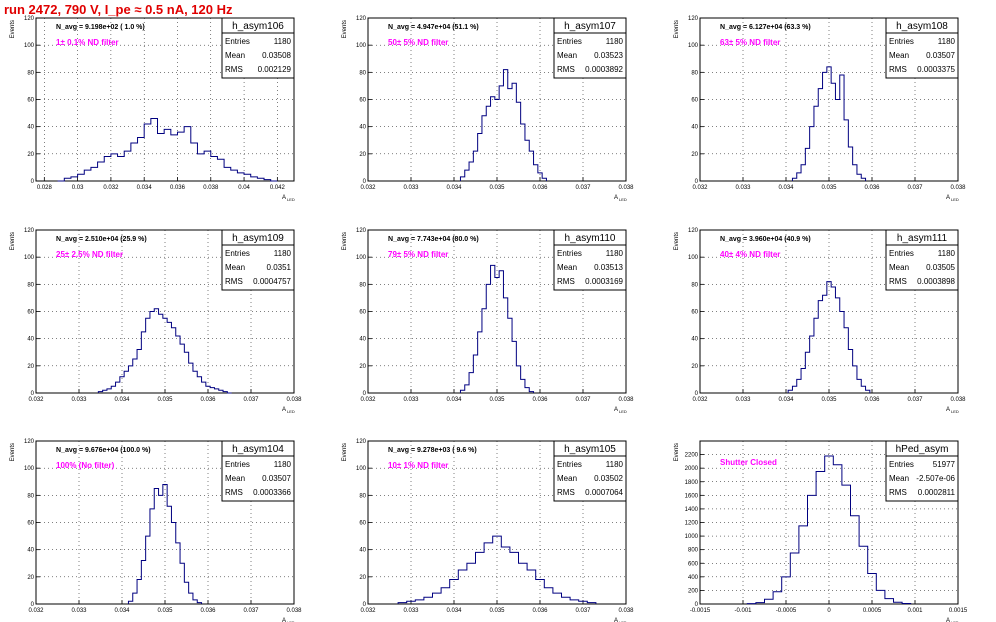  What do you see at coordinates (922, 238) in the screenshot?
I see `histogram-title: h_asym111` at bounding box center [922, 238].